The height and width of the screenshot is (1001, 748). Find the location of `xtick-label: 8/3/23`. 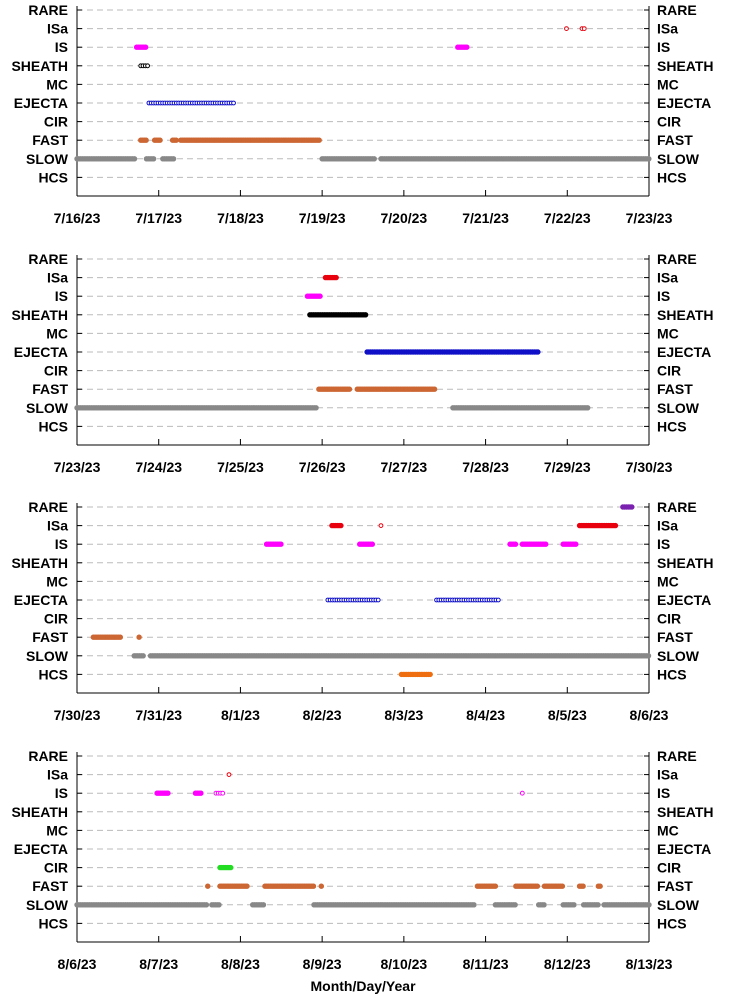

xtick-label: 8/3/23 is located at coordinates (403, 715).